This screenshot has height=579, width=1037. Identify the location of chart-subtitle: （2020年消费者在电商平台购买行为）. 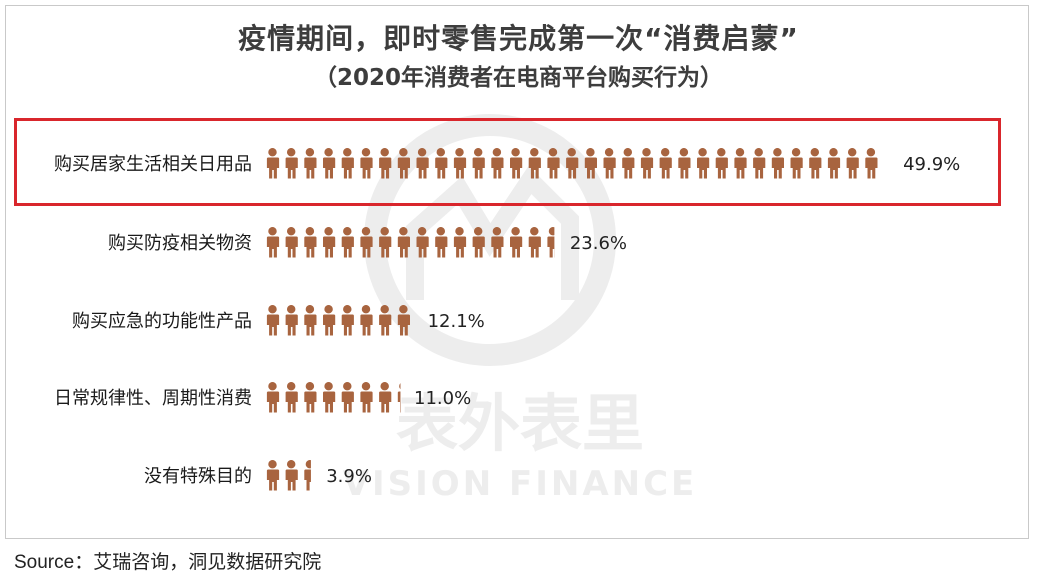
(518, 78).